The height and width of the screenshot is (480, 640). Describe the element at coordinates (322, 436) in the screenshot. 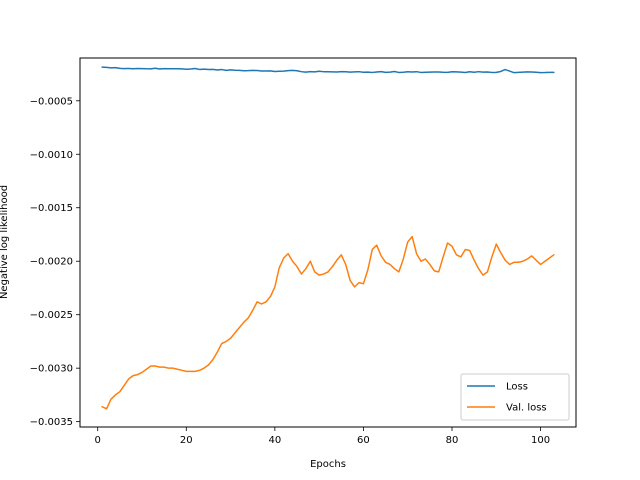

I see `x-axis: 0 20 40 60 80 100` at that location.